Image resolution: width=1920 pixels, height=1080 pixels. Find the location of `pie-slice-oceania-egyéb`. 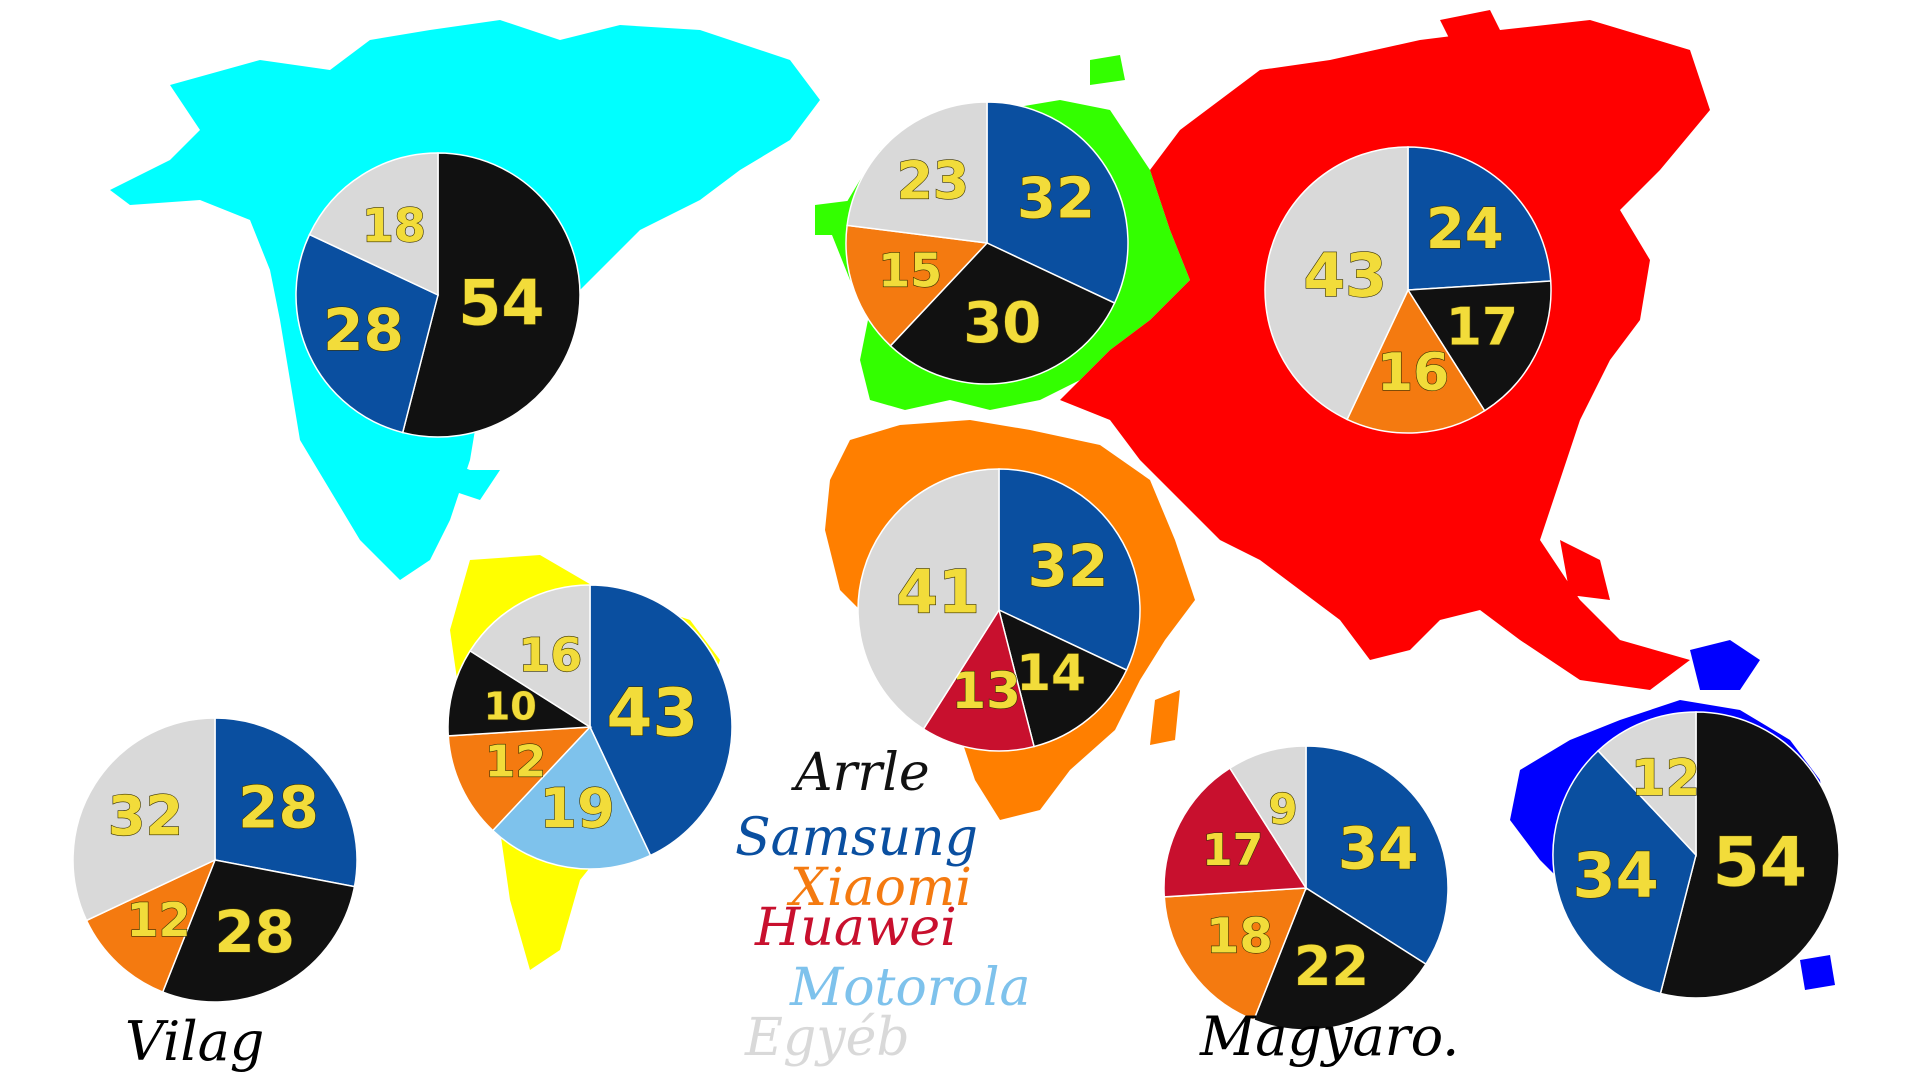

pie-slice-oceania-egyéb is located at coordinates (1647, 784).